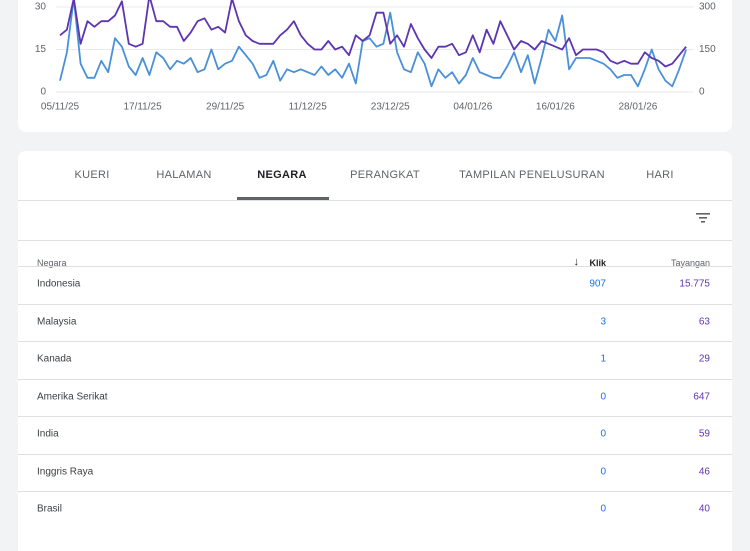  I want to click on tab: HALAMAN, so click(184, 175).